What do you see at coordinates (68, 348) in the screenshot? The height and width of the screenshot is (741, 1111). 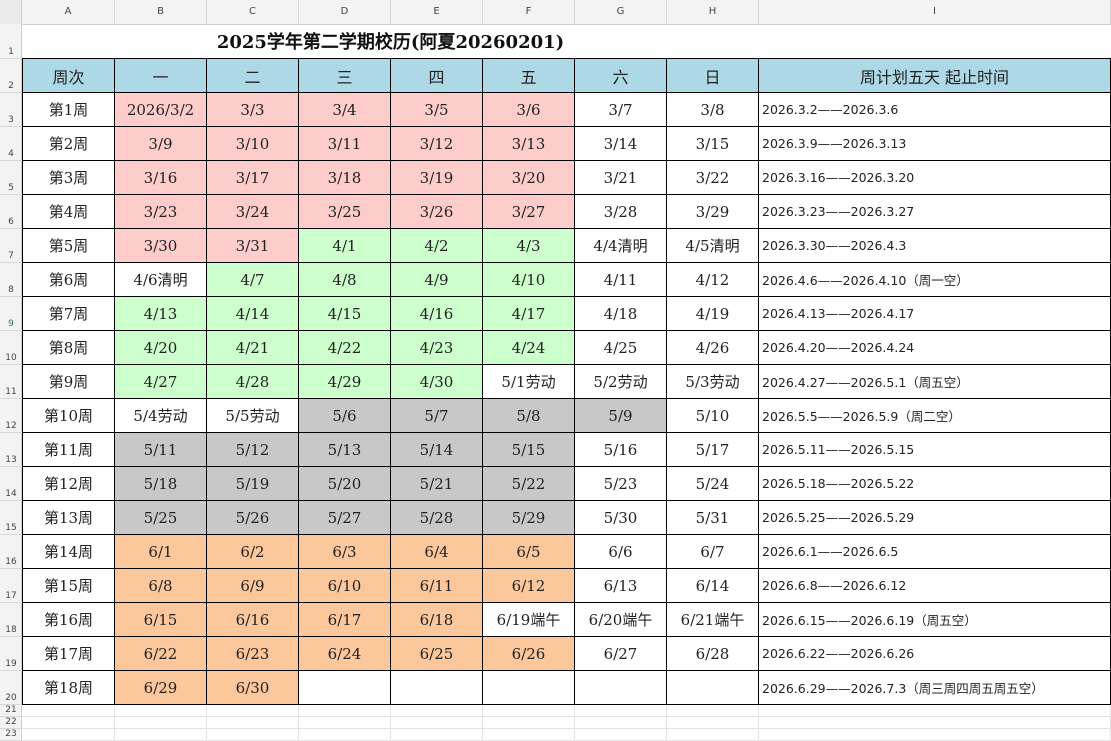 I see `week-label: 第8周` at bounding box center [68, 348].